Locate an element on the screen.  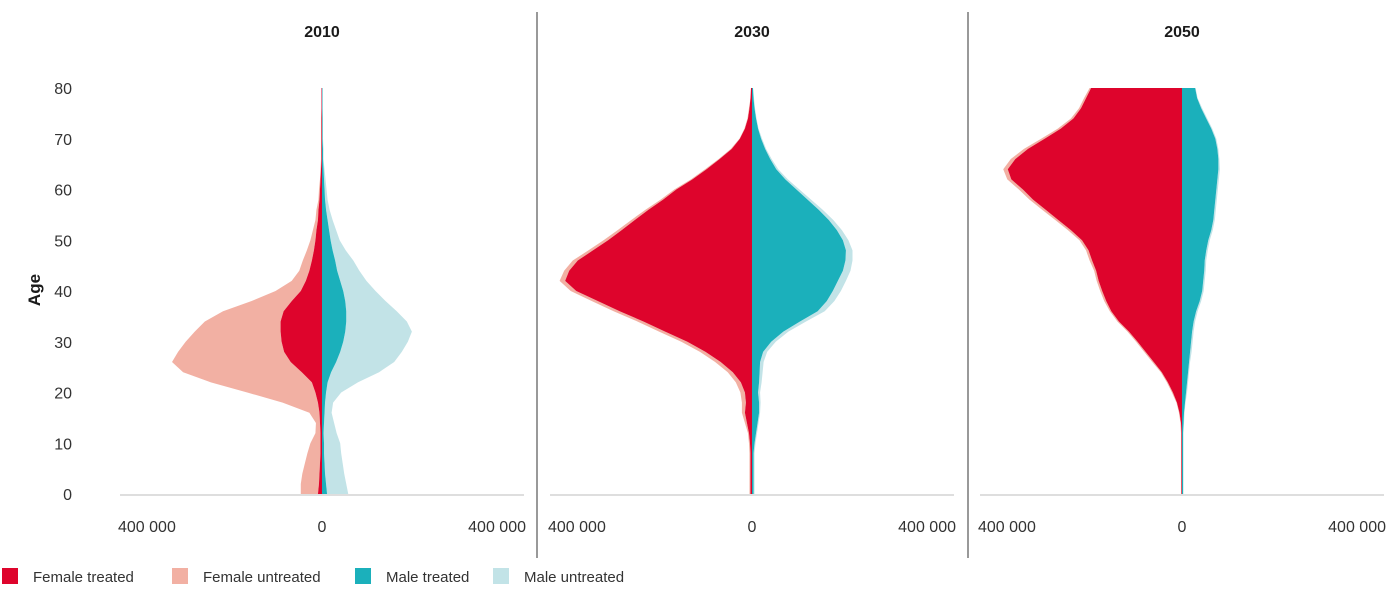
area-male-treated-2030 is located at coordinates (799, 291).